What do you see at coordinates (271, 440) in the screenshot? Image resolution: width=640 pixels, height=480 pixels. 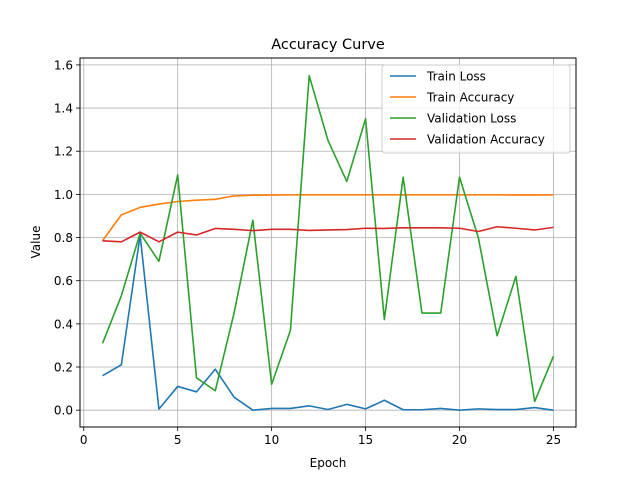 I see `x-tick-label: 10` at bounding box center [271, 440].